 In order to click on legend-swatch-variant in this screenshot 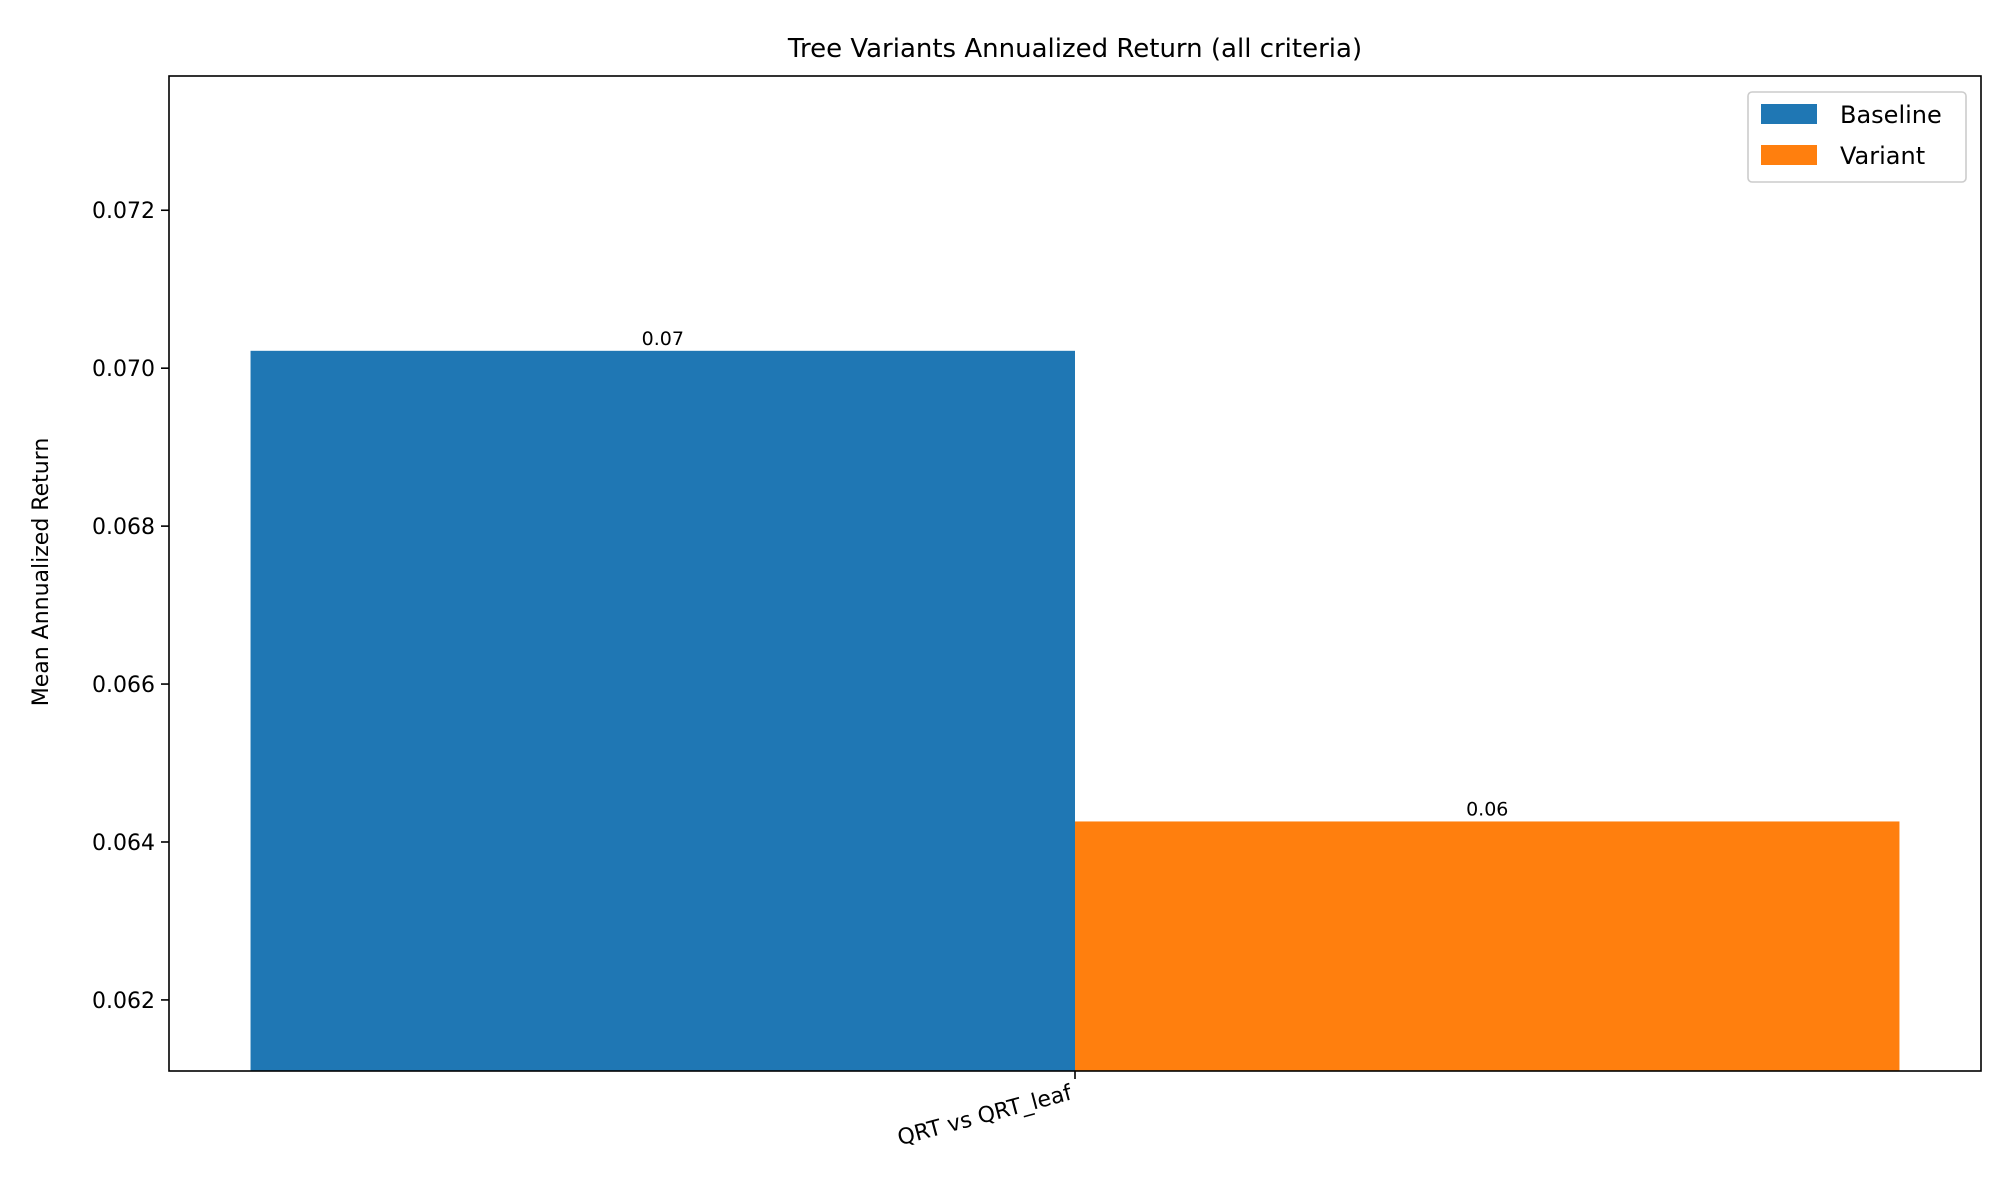, I will do `click(1789, 155)`.